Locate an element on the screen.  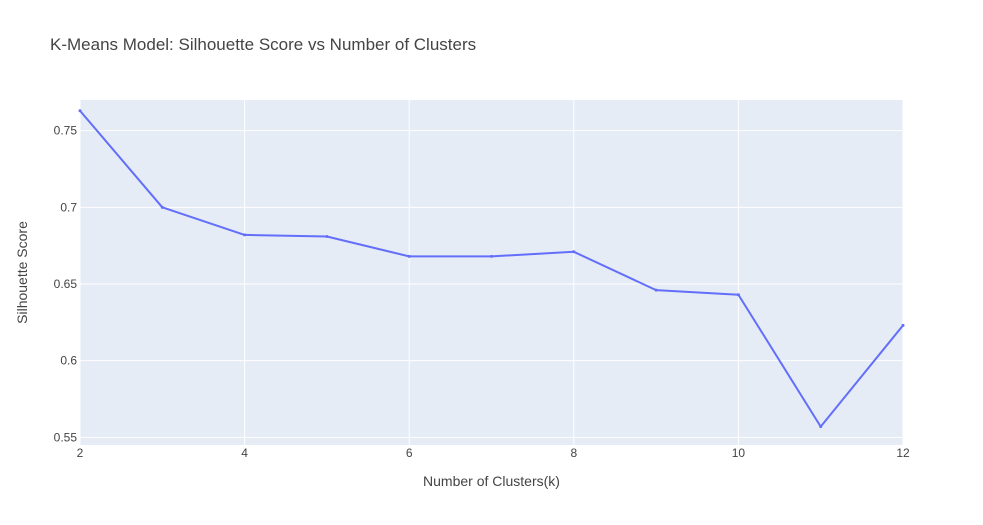
y-tick-label: 0.65 is located at coordinates (66, 284).